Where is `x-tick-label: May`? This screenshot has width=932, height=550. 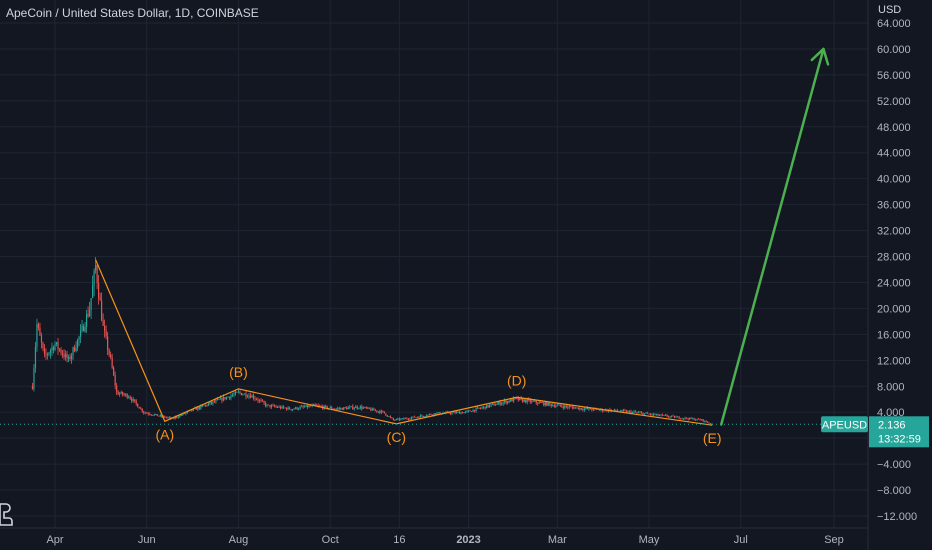 x-tick-label: May is located at coordinates (649, 540).